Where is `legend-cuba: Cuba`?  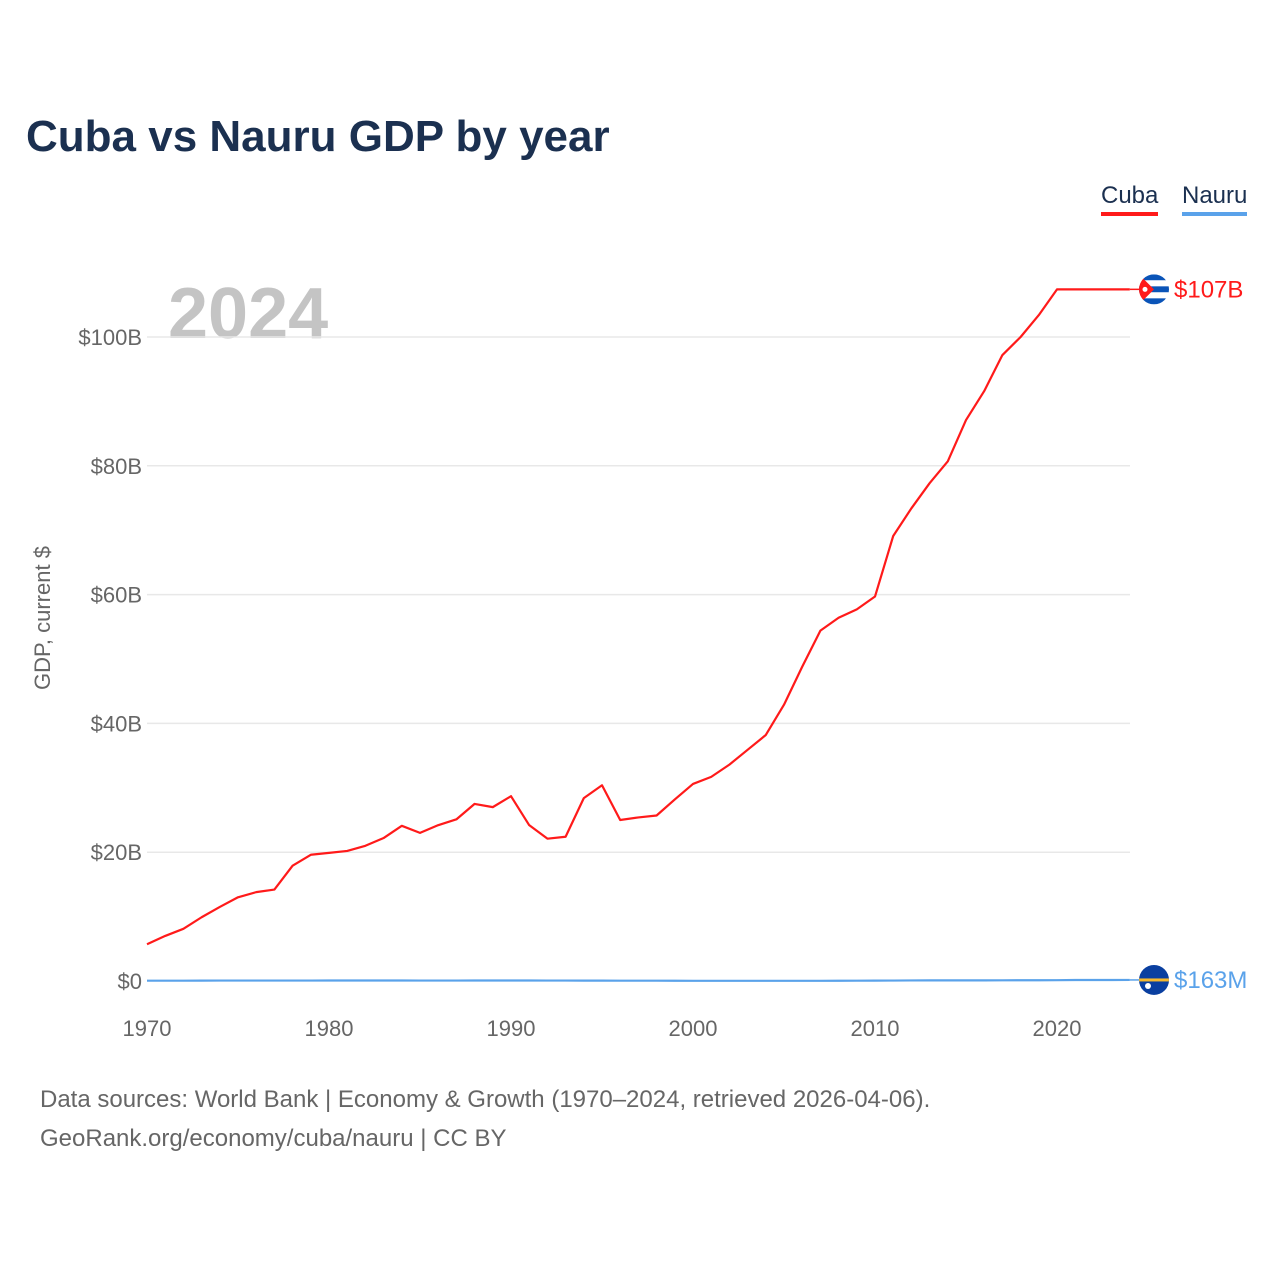
legend-cuba: Cuba is located at coordinates (1130, 199).